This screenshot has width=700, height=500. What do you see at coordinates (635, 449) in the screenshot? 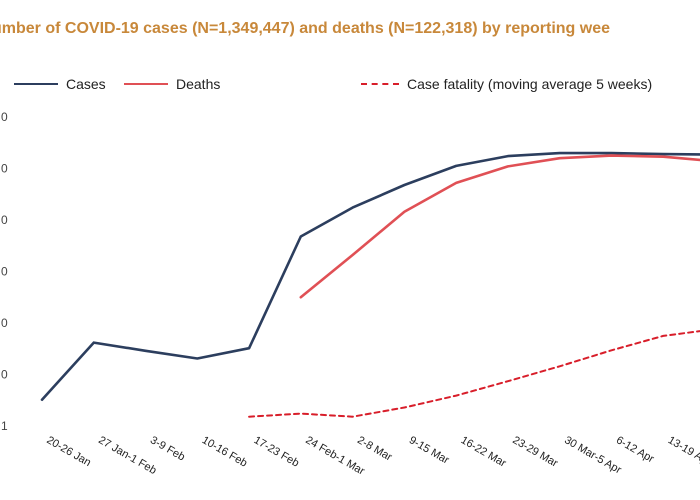
I see `x-tick-label: 6-12 Apr` at bounding box center [635, 449].